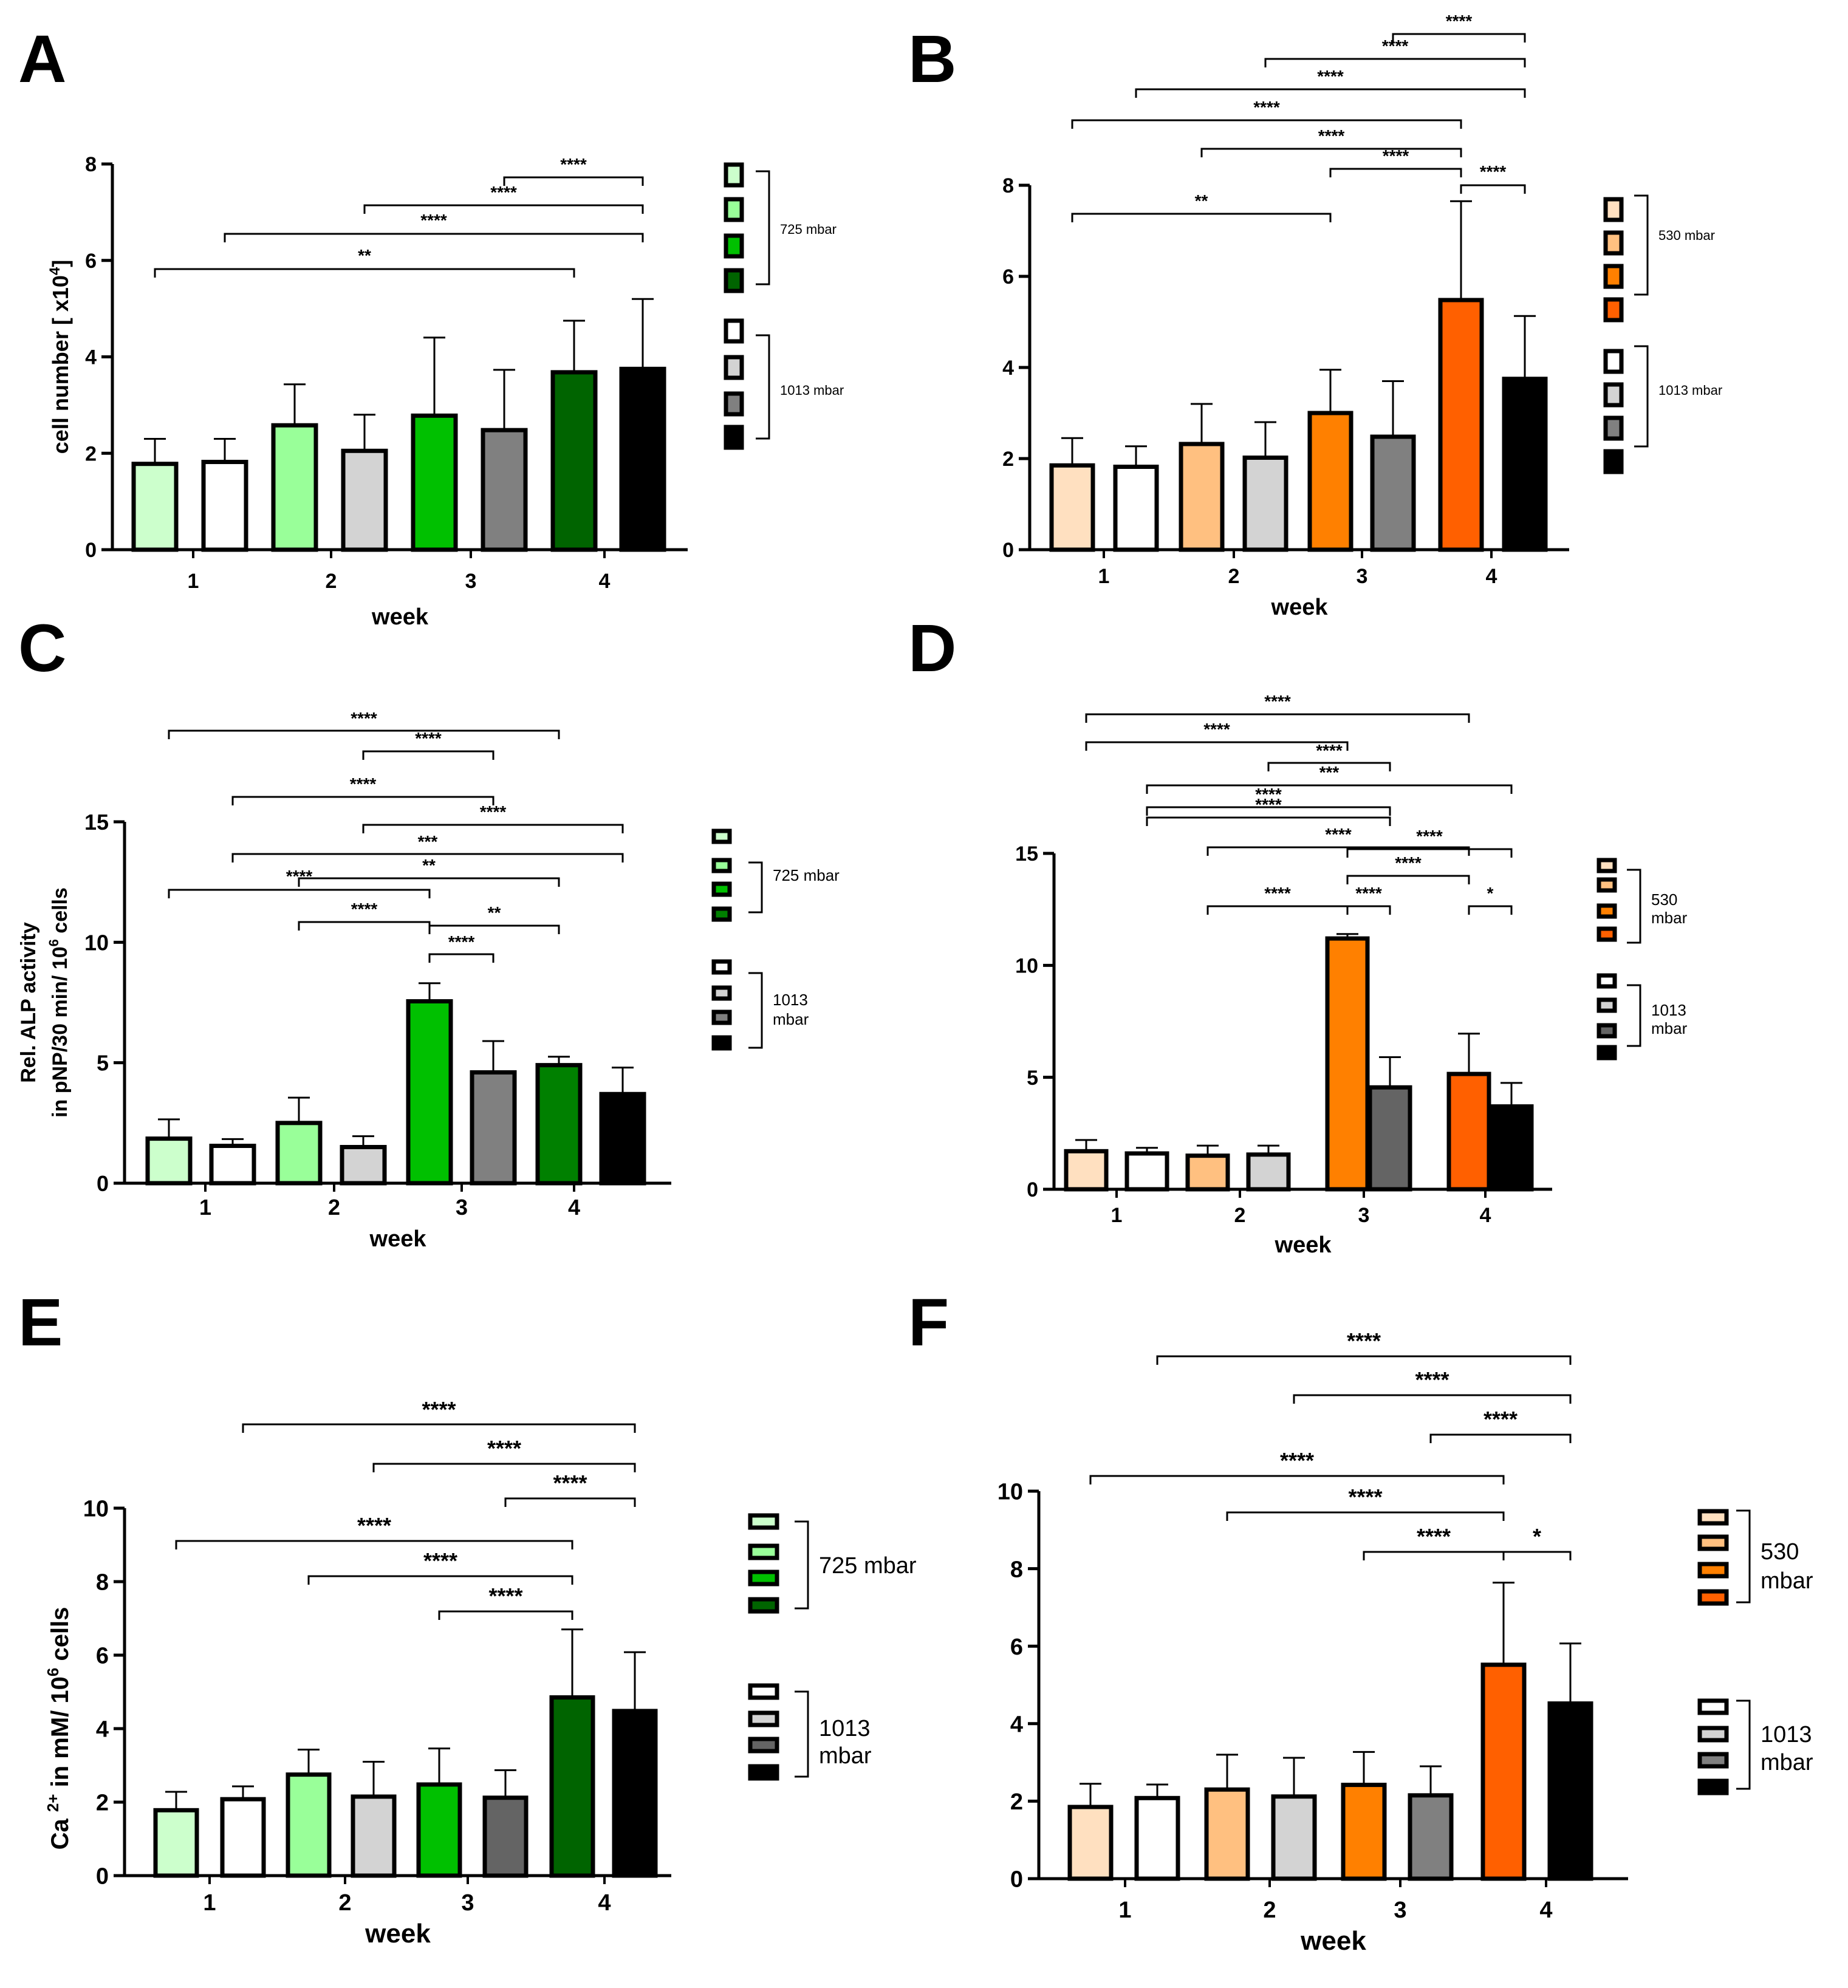 Image resolution: width=1848 pixels, height=1988 pixels. Describe the element at coordinates (60, 263) in the screenshot. I see `y-axis-title-end: ]` at that location.